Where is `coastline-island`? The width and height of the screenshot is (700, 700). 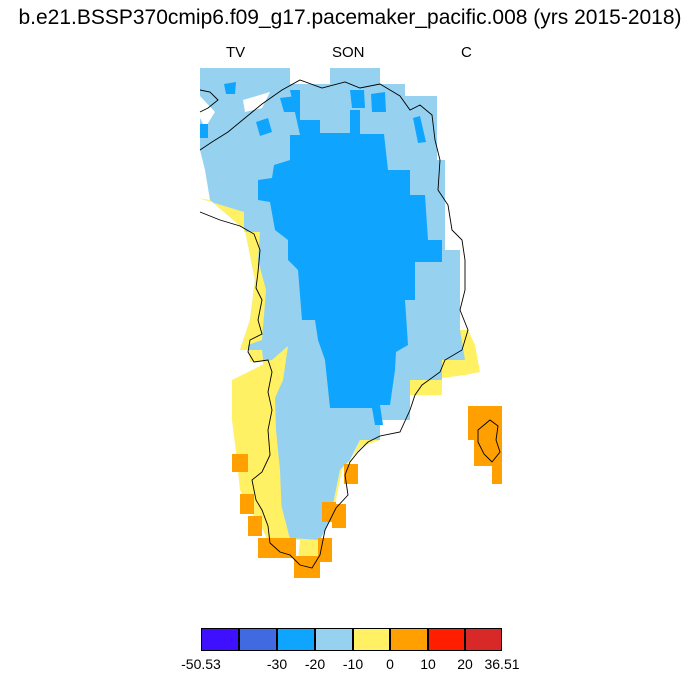 coastline-island is located at coordinates (489, 441).